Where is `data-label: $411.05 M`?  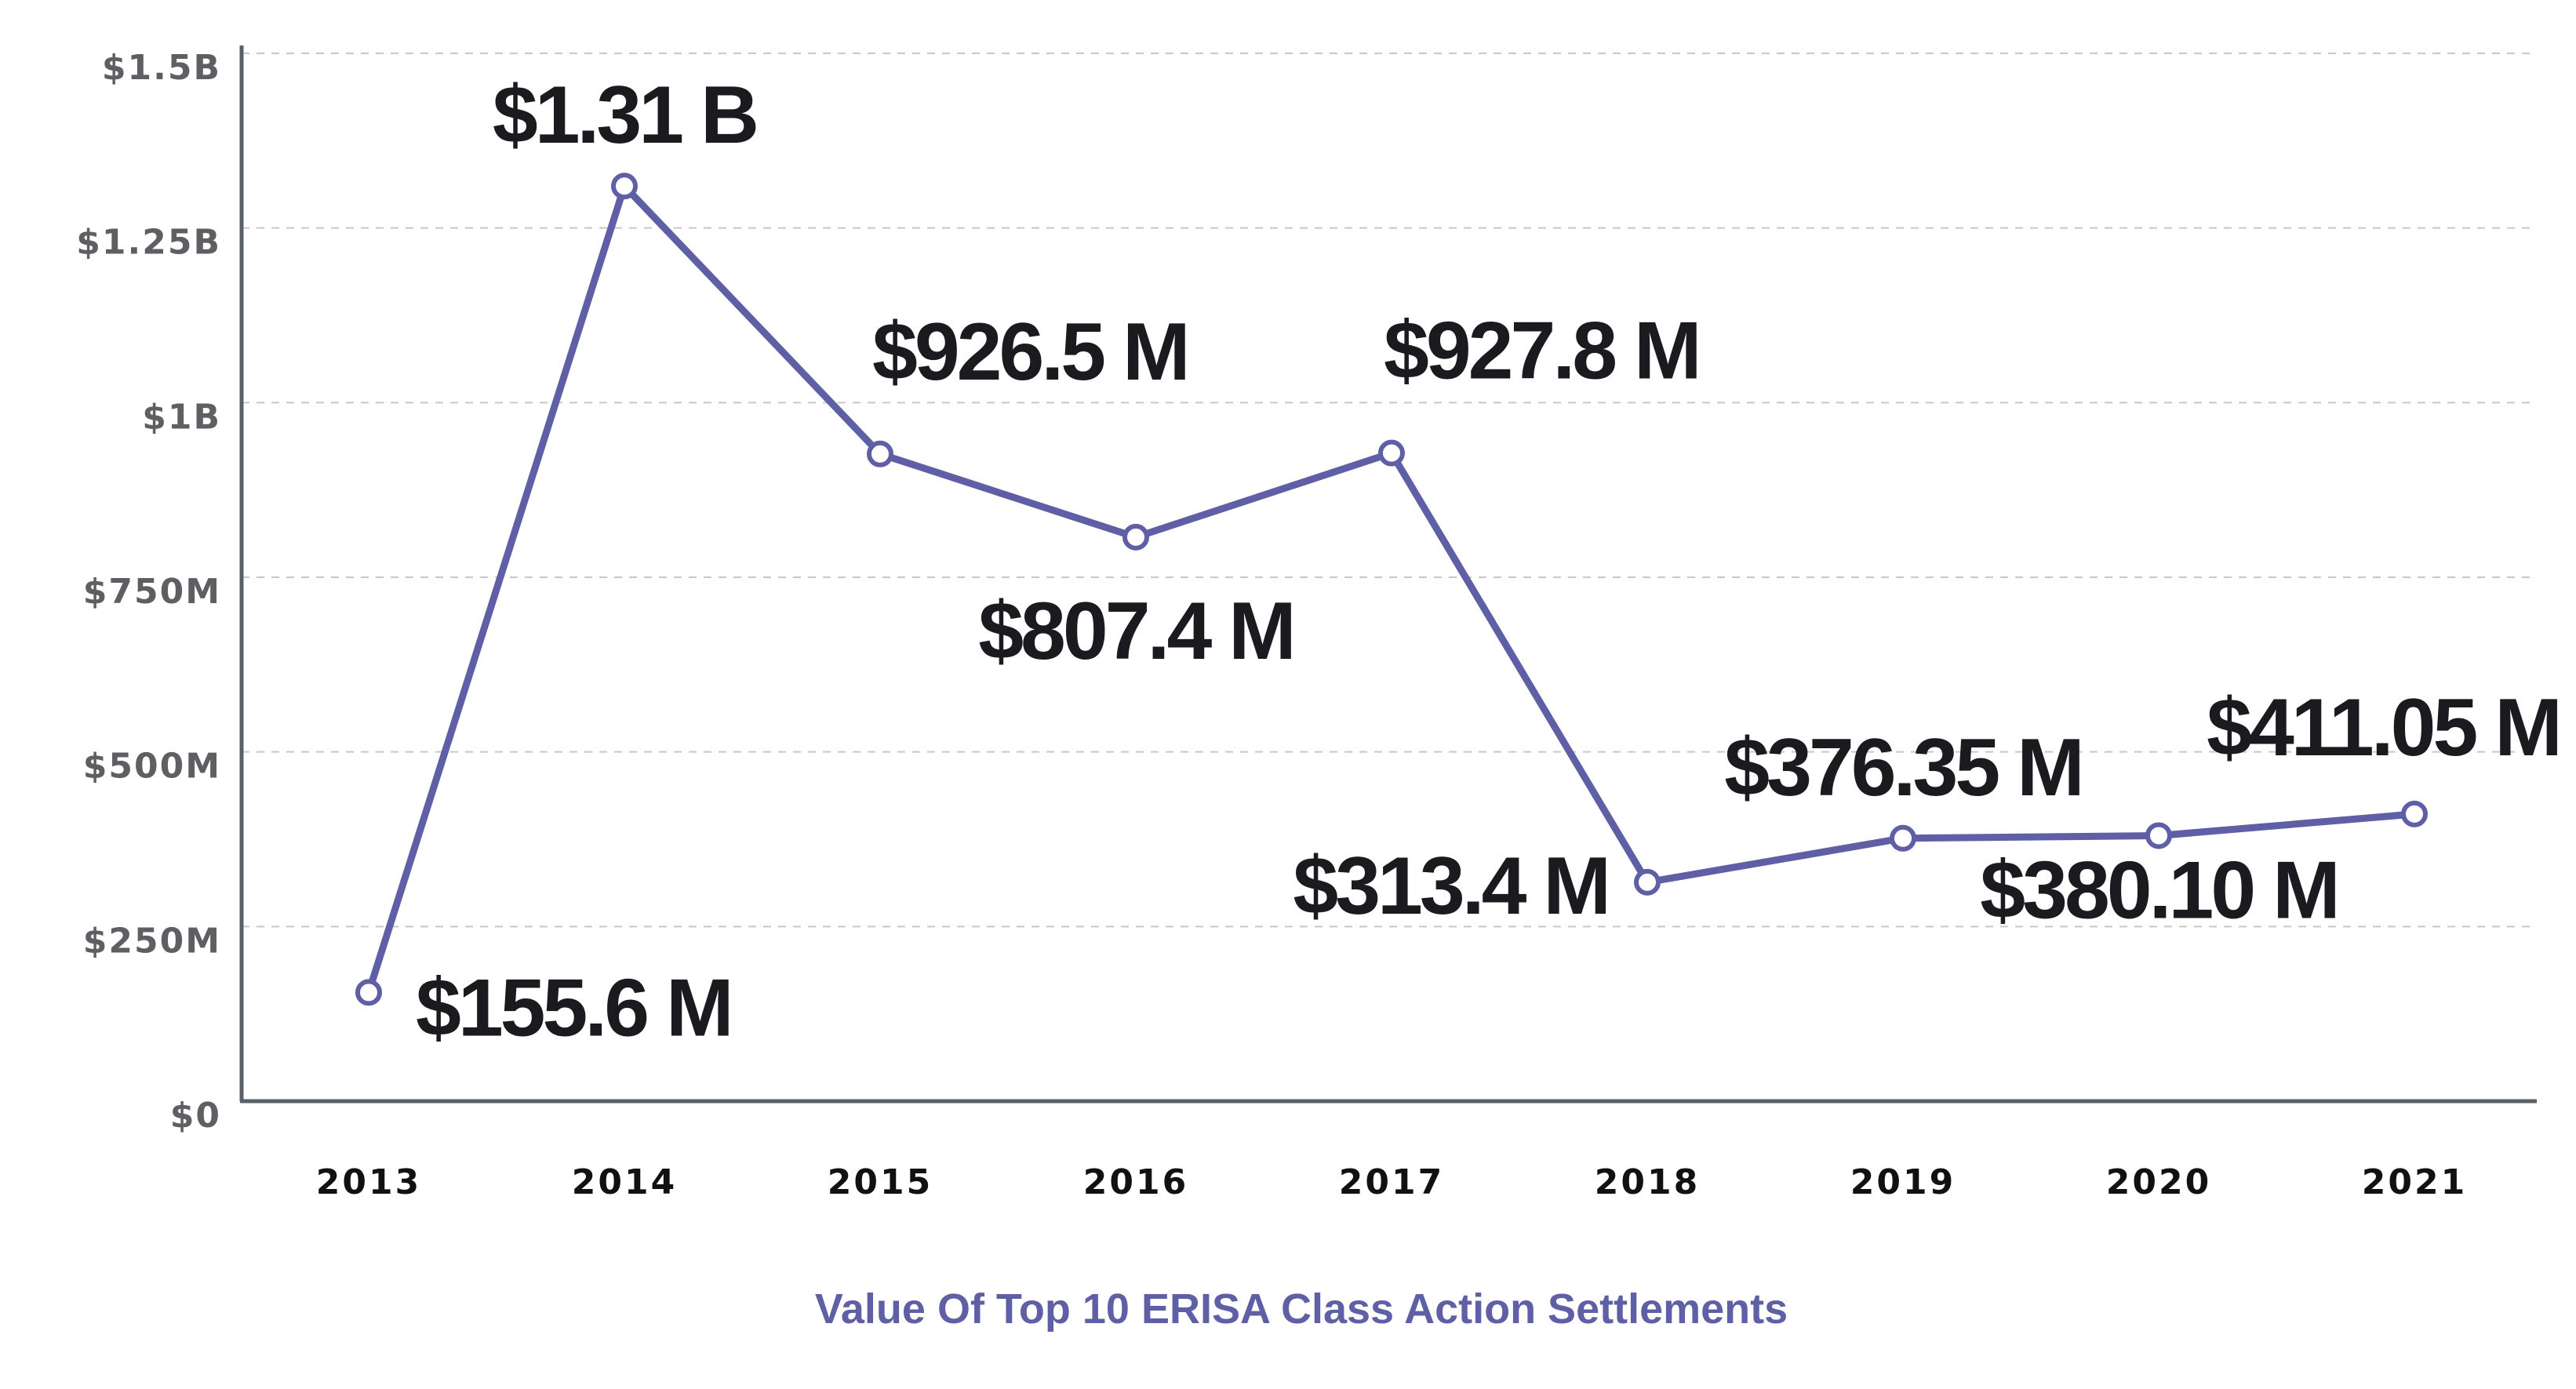
data-label: $411.05 M is located at coordinates (2383, 727).